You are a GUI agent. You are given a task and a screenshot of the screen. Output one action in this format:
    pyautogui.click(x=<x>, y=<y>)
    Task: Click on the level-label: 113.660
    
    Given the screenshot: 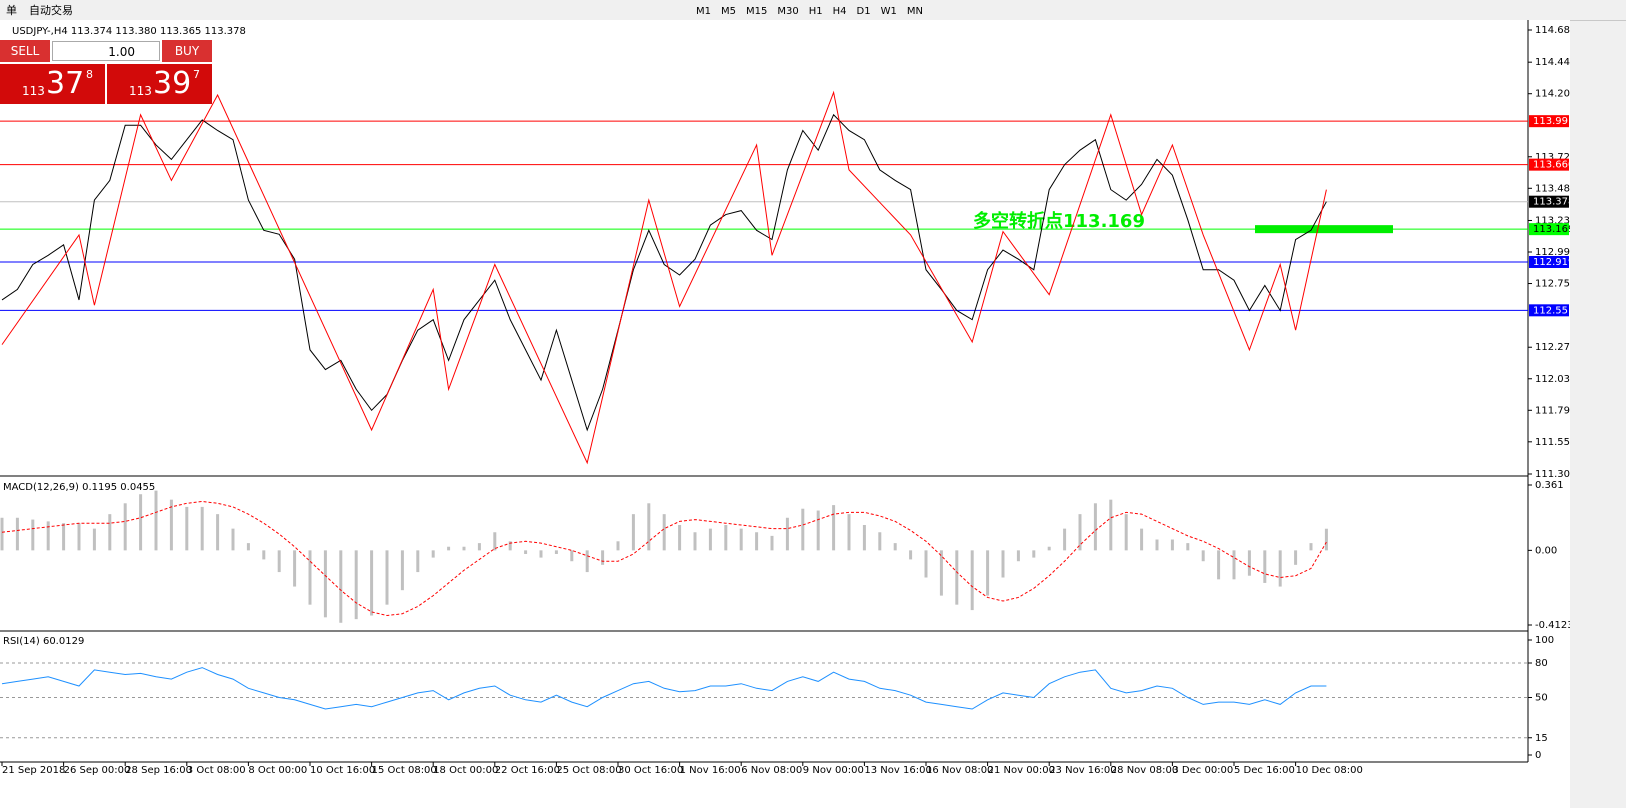 What is the action you would take?
    pyautogui.click(x=1551, y=165)
    